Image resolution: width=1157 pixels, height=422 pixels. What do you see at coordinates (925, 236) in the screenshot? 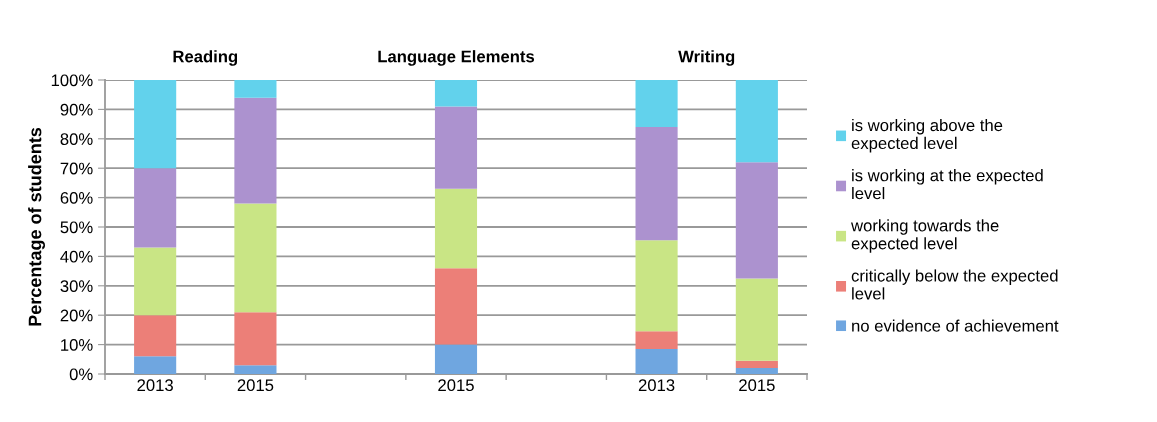
I see `legend-label: working towards the expected level` at bounding box center [925, 236].